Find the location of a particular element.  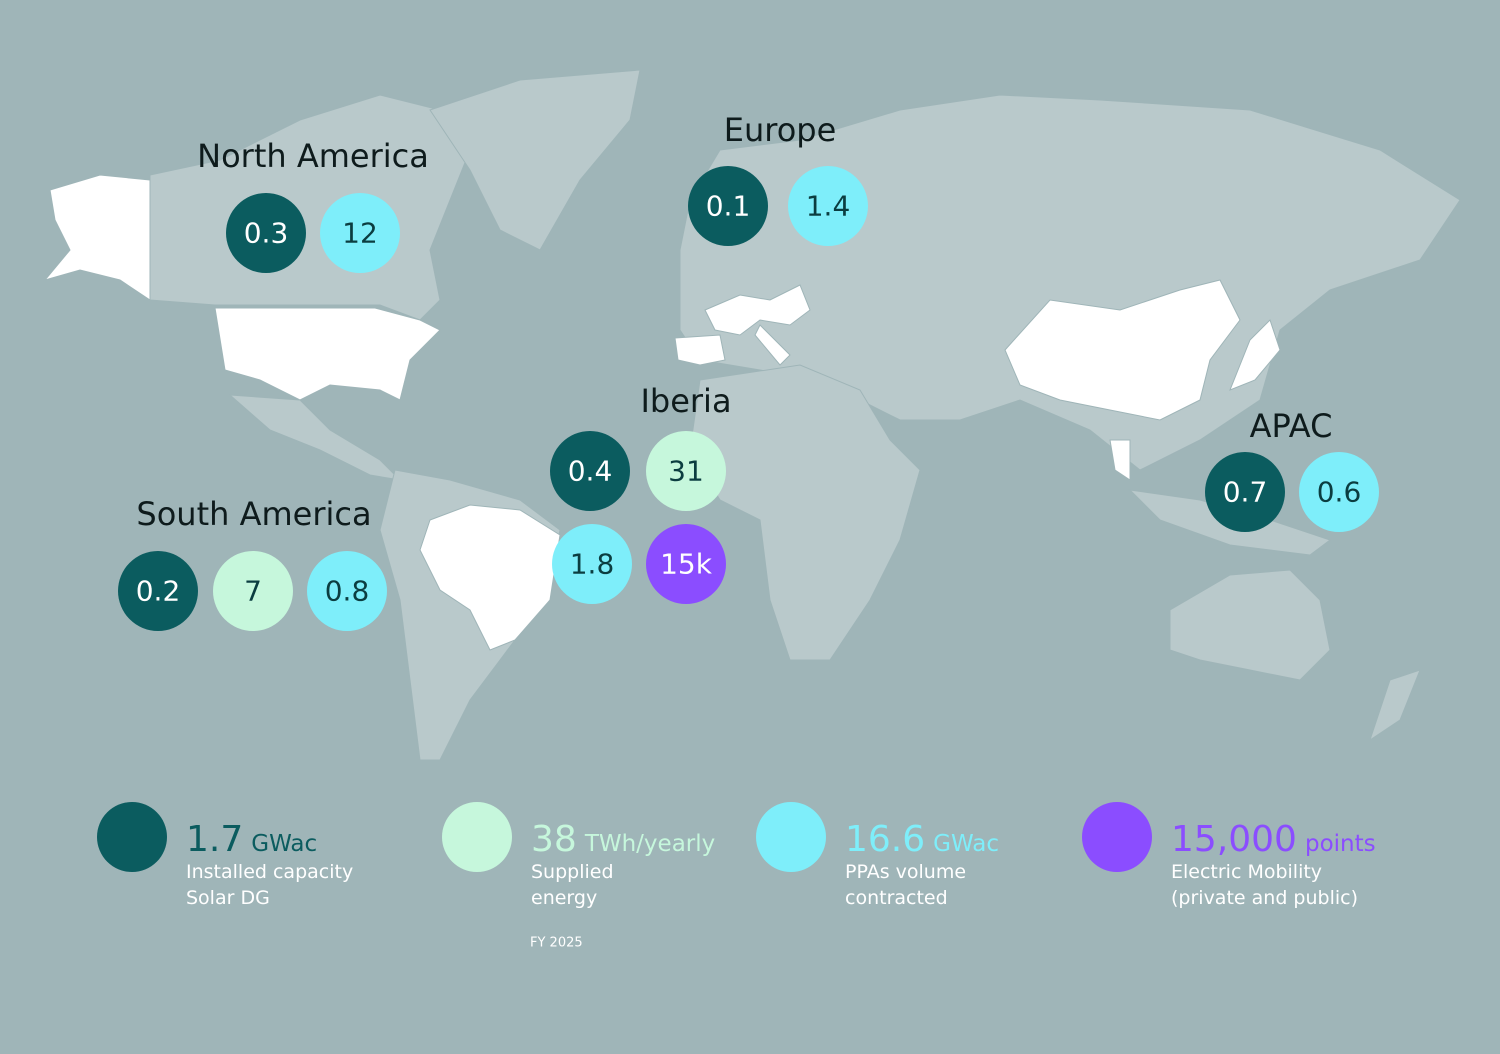

australia is located at coordinates (1250, 625).